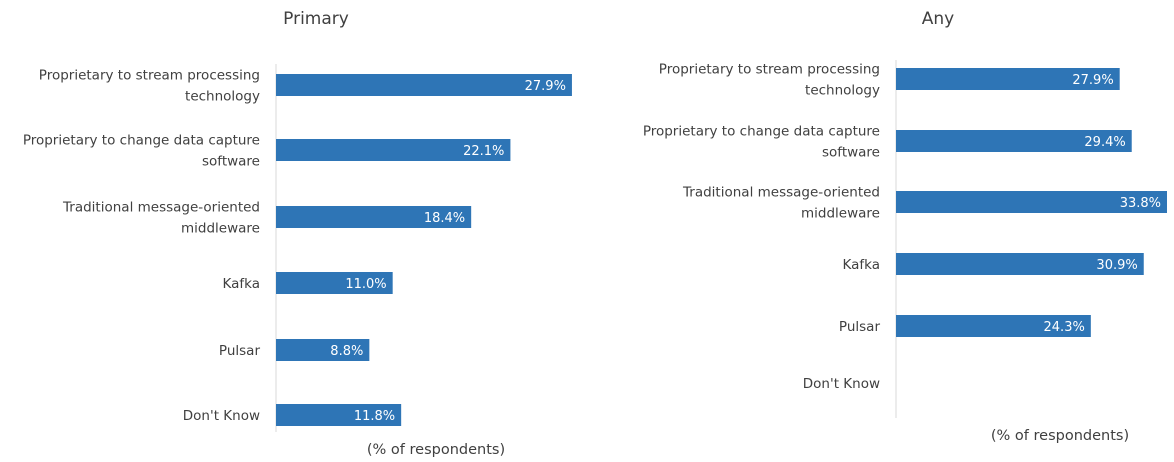  I want to click on bar-value-label: 22.1%, so click(483, 151).